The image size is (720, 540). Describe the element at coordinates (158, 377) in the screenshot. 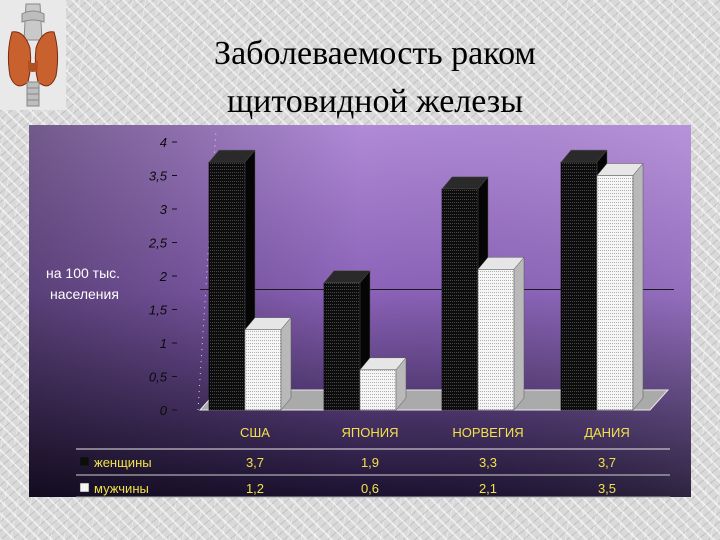

I see `y-tick-label: 0,5` at that location.